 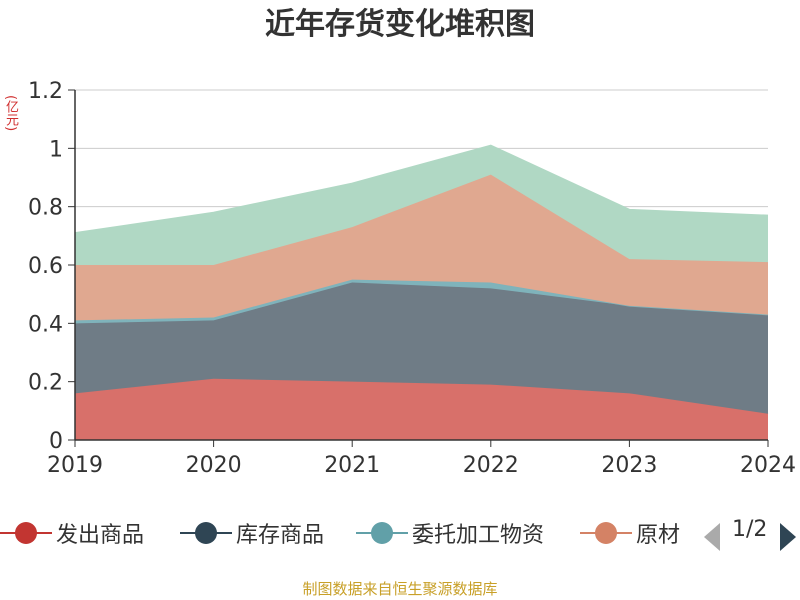 I want to click on legend-item-1: 库存商品, so click(x=252, y=533).